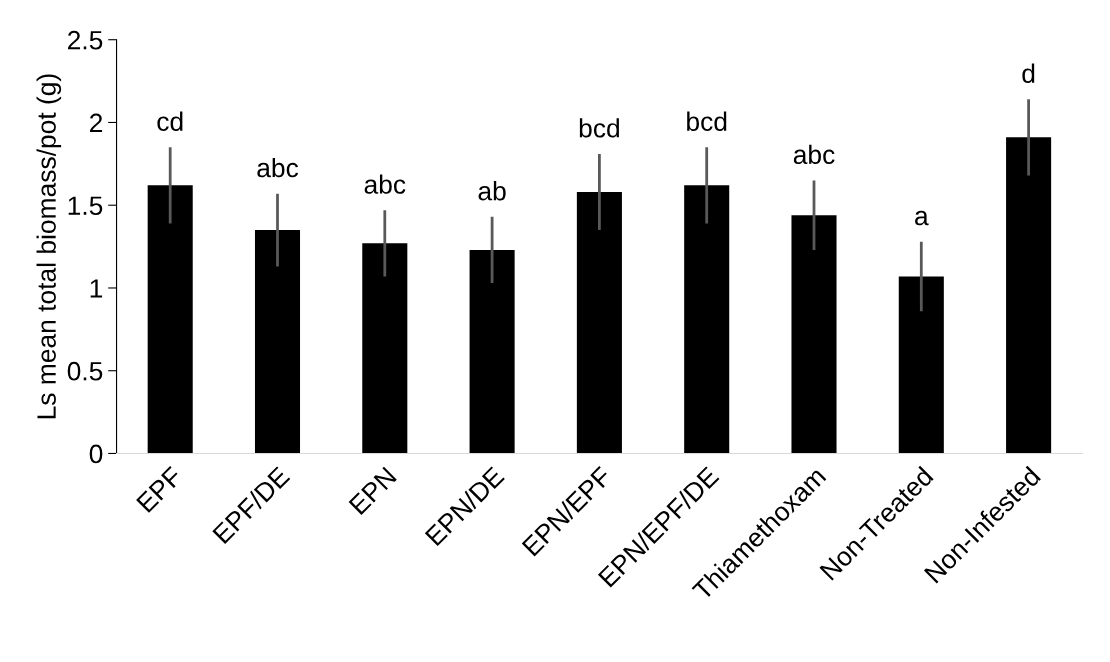 The height and width of the screenshot is (662, 1110). Describe the element at coordinates (85, 40) in the screenshot. I see `y-tick-label: 2.5` at that location.